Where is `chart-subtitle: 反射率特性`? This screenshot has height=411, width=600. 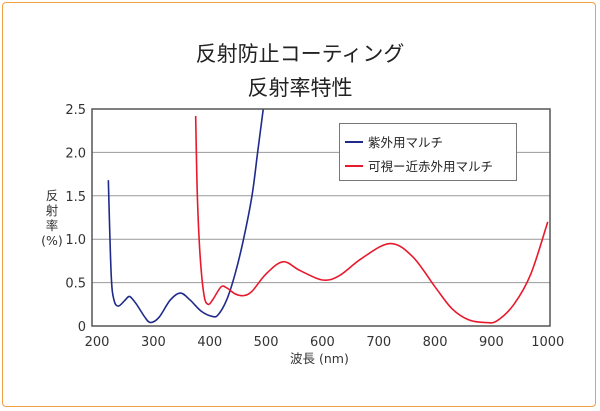 chart-subtitle: 反射率特性 is located at coordinates (300, 88).